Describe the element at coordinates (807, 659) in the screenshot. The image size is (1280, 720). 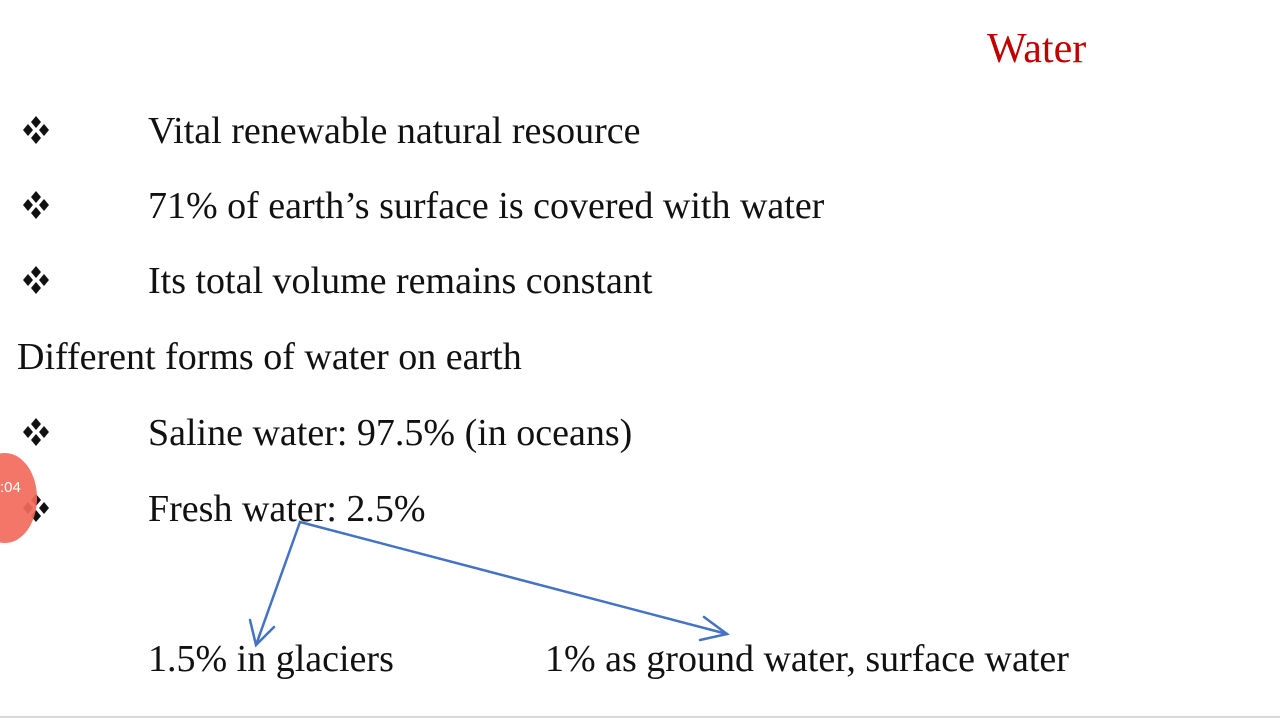
I see `split-text: 1% as ground water, surface water` at that location.